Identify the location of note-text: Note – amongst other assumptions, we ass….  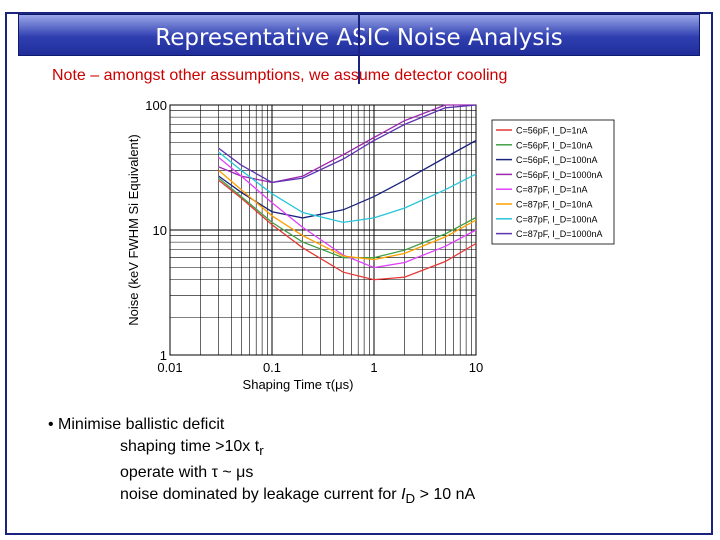
(280, 75).